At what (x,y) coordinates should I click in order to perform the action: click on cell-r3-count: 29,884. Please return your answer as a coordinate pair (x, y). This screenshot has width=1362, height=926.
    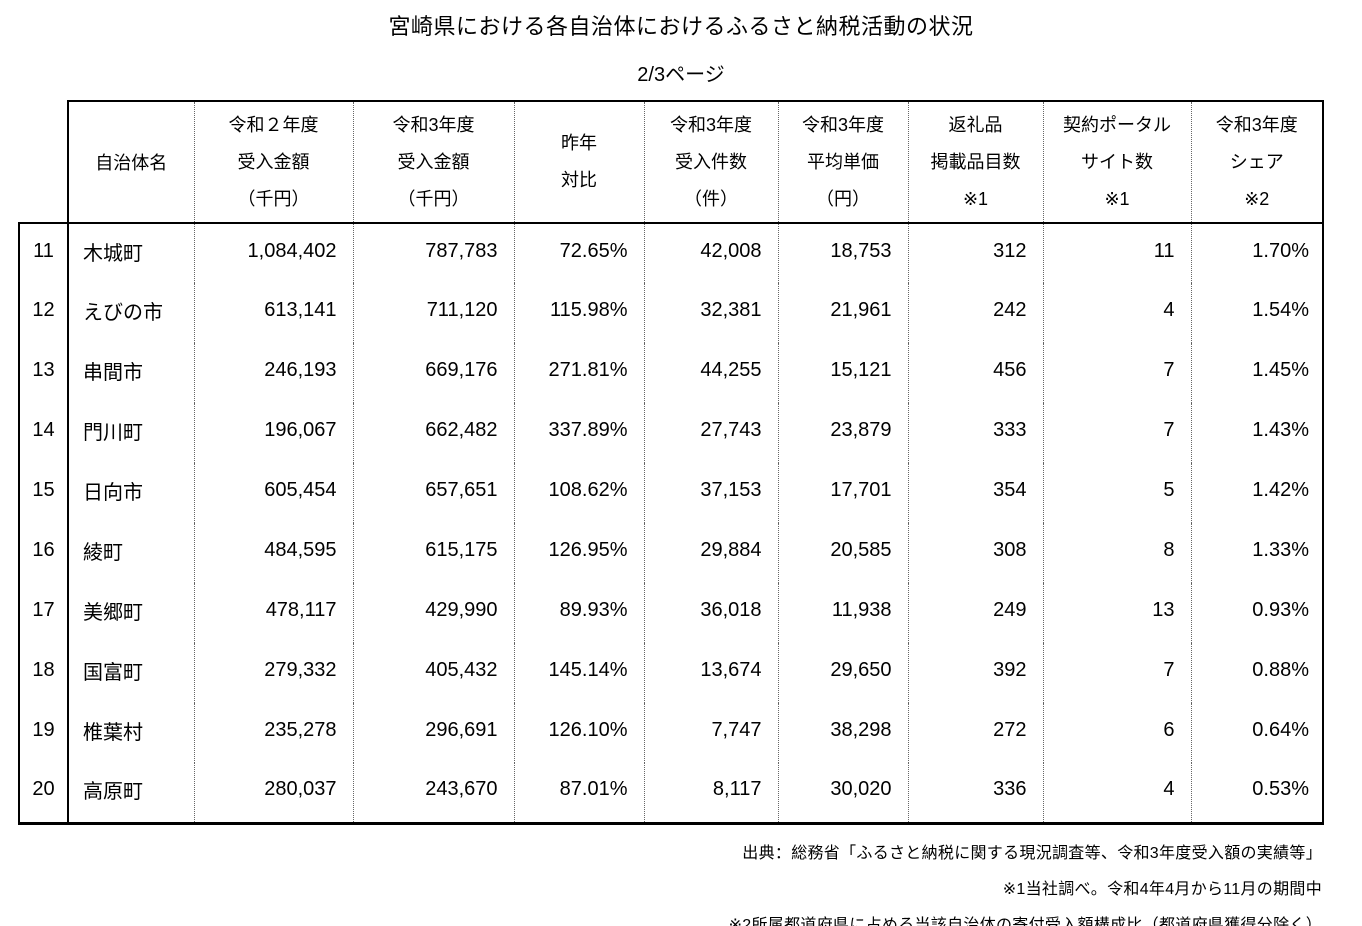
    Looking at the image, I should click on (711, 553).